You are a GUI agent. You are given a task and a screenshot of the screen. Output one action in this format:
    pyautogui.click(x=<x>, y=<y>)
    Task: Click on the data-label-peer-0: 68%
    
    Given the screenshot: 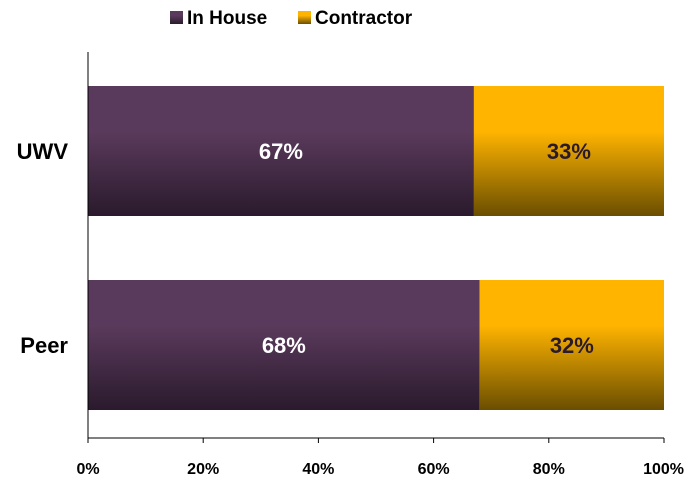 What is the action you would take?
    pyautogui.click(x=284, y=345)
    